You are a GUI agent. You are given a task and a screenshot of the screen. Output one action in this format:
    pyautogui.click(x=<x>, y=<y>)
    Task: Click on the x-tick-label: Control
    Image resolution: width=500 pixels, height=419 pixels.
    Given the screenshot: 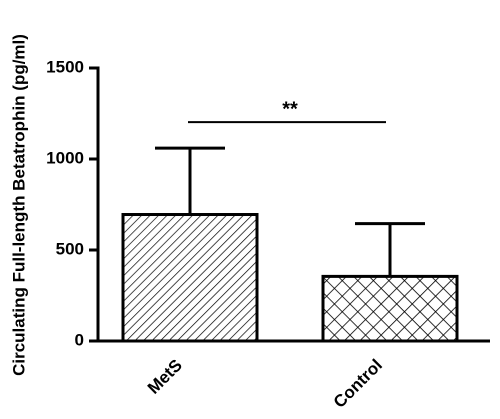 What is the action you would take?
    pyautogui.click(x=358, y=384)
    